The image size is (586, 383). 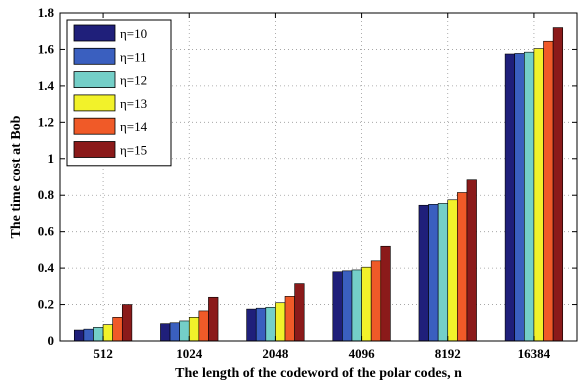 What do you see at coordinates (51, 158) in the screenshot?
I see `y-tick-label: 1` at bounding box center [51, 158].